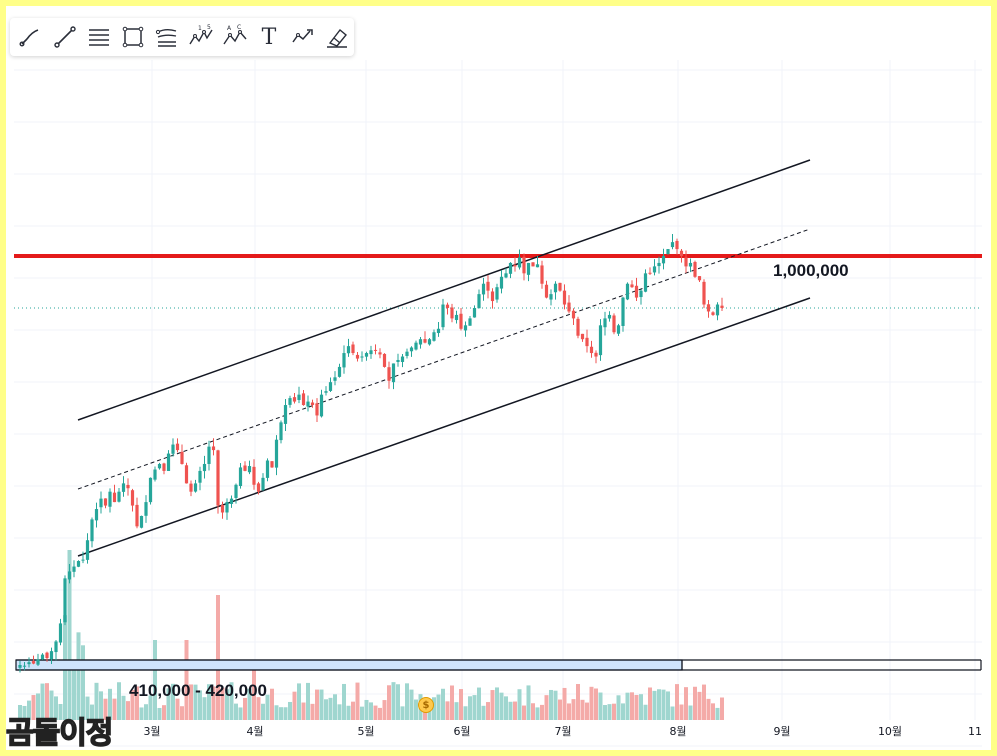  Describe the element at coordinates (303, 37) in the screenshot. I see `forecast-tool` at that location.